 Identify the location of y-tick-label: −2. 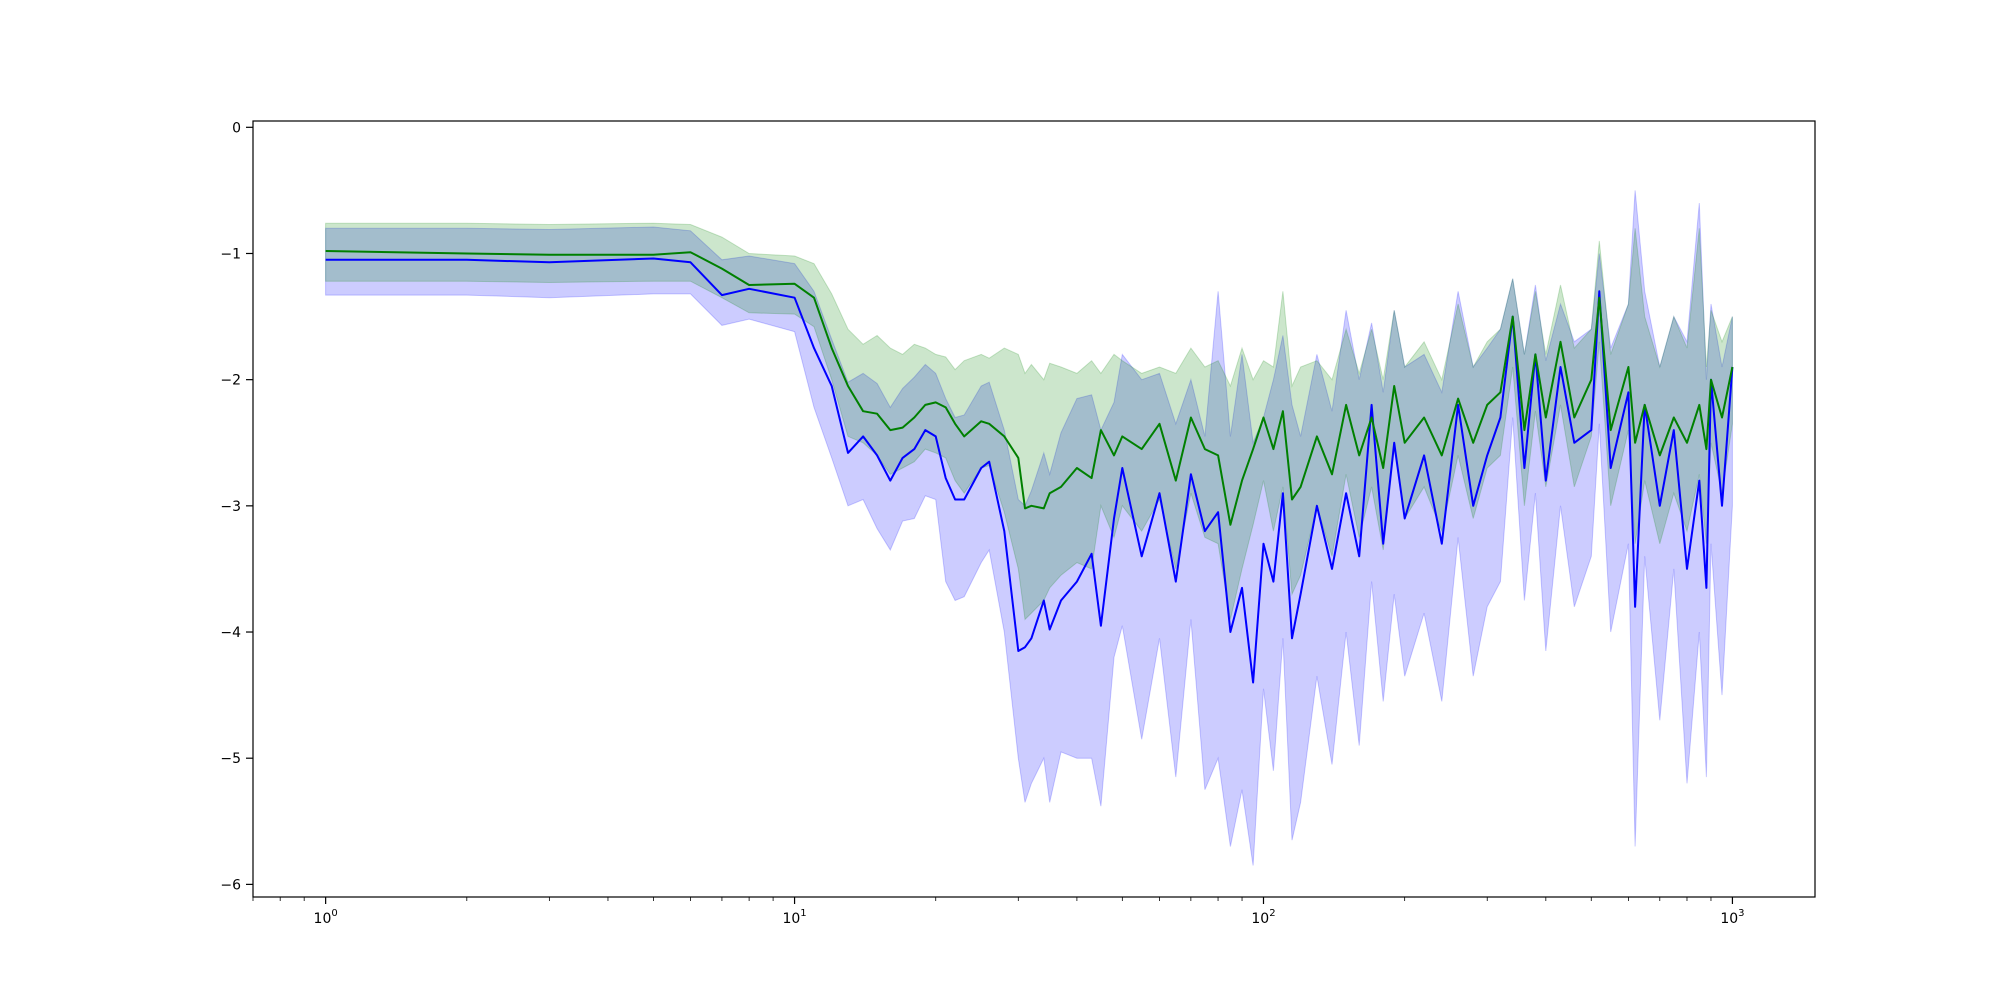
(230, 381).